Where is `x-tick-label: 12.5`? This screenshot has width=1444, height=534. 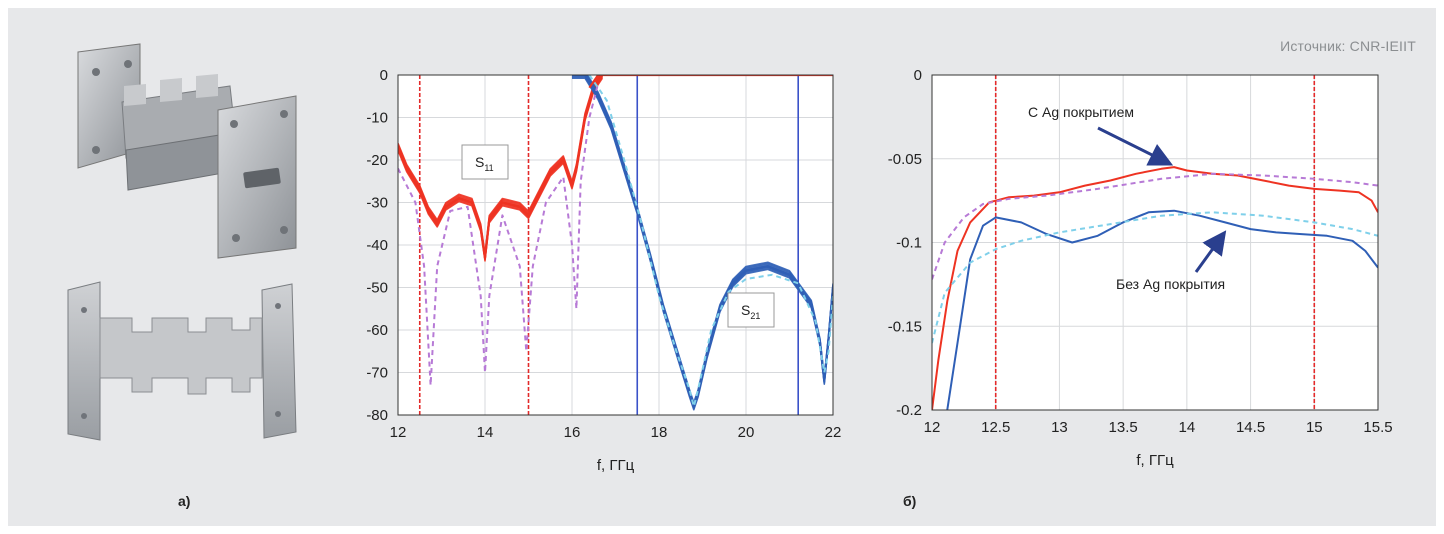
x-tick-label: 12.5 is located at coordinates (995, 427).